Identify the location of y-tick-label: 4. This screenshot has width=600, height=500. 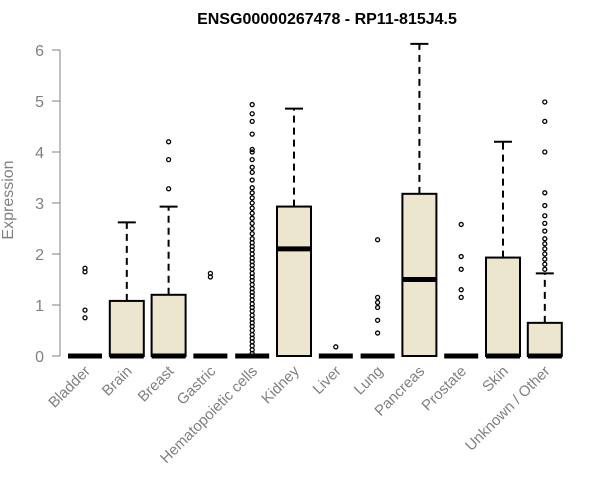
(39, 153).